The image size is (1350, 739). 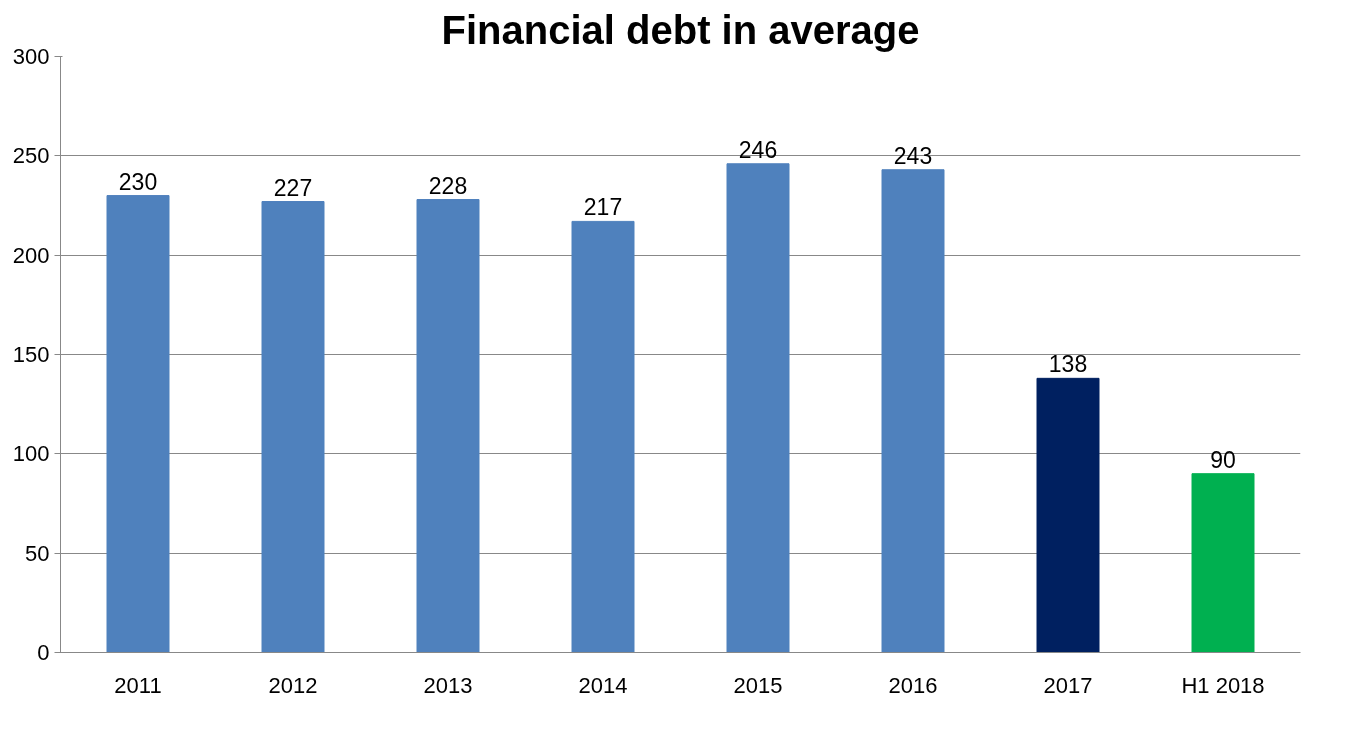 I want to click on x-tick-label: 2012, so click(x=293, y=685).